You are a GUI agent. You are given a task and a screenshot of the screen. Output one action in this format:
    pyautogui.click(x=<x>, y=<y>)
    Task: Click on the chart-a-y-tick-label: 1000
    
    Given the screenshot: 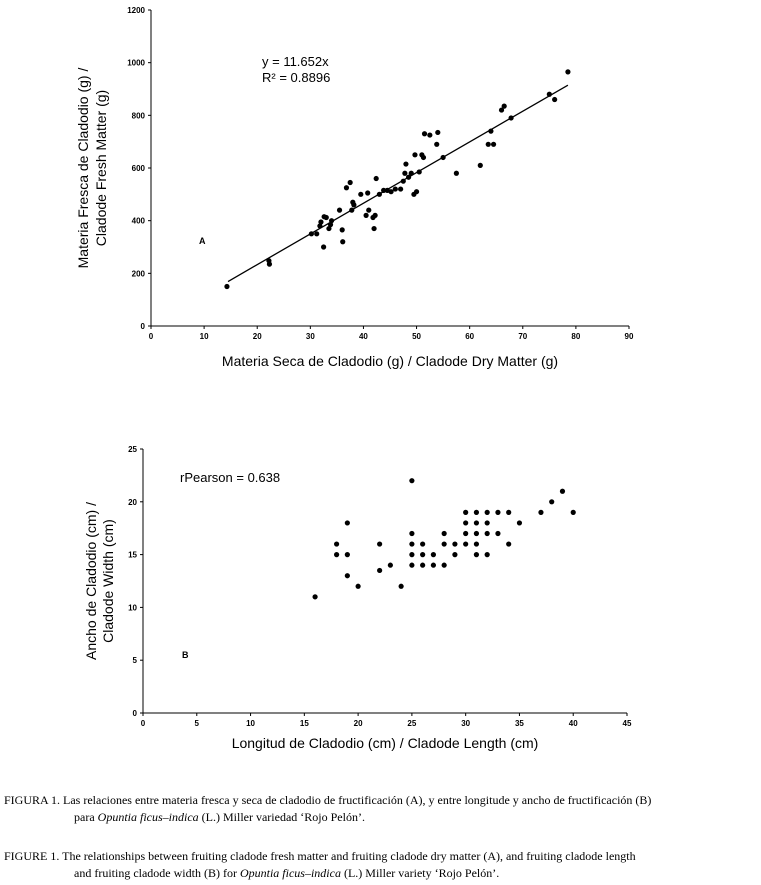 What is the action you would take?
    pyautogui.click(x=136, y=63)
    